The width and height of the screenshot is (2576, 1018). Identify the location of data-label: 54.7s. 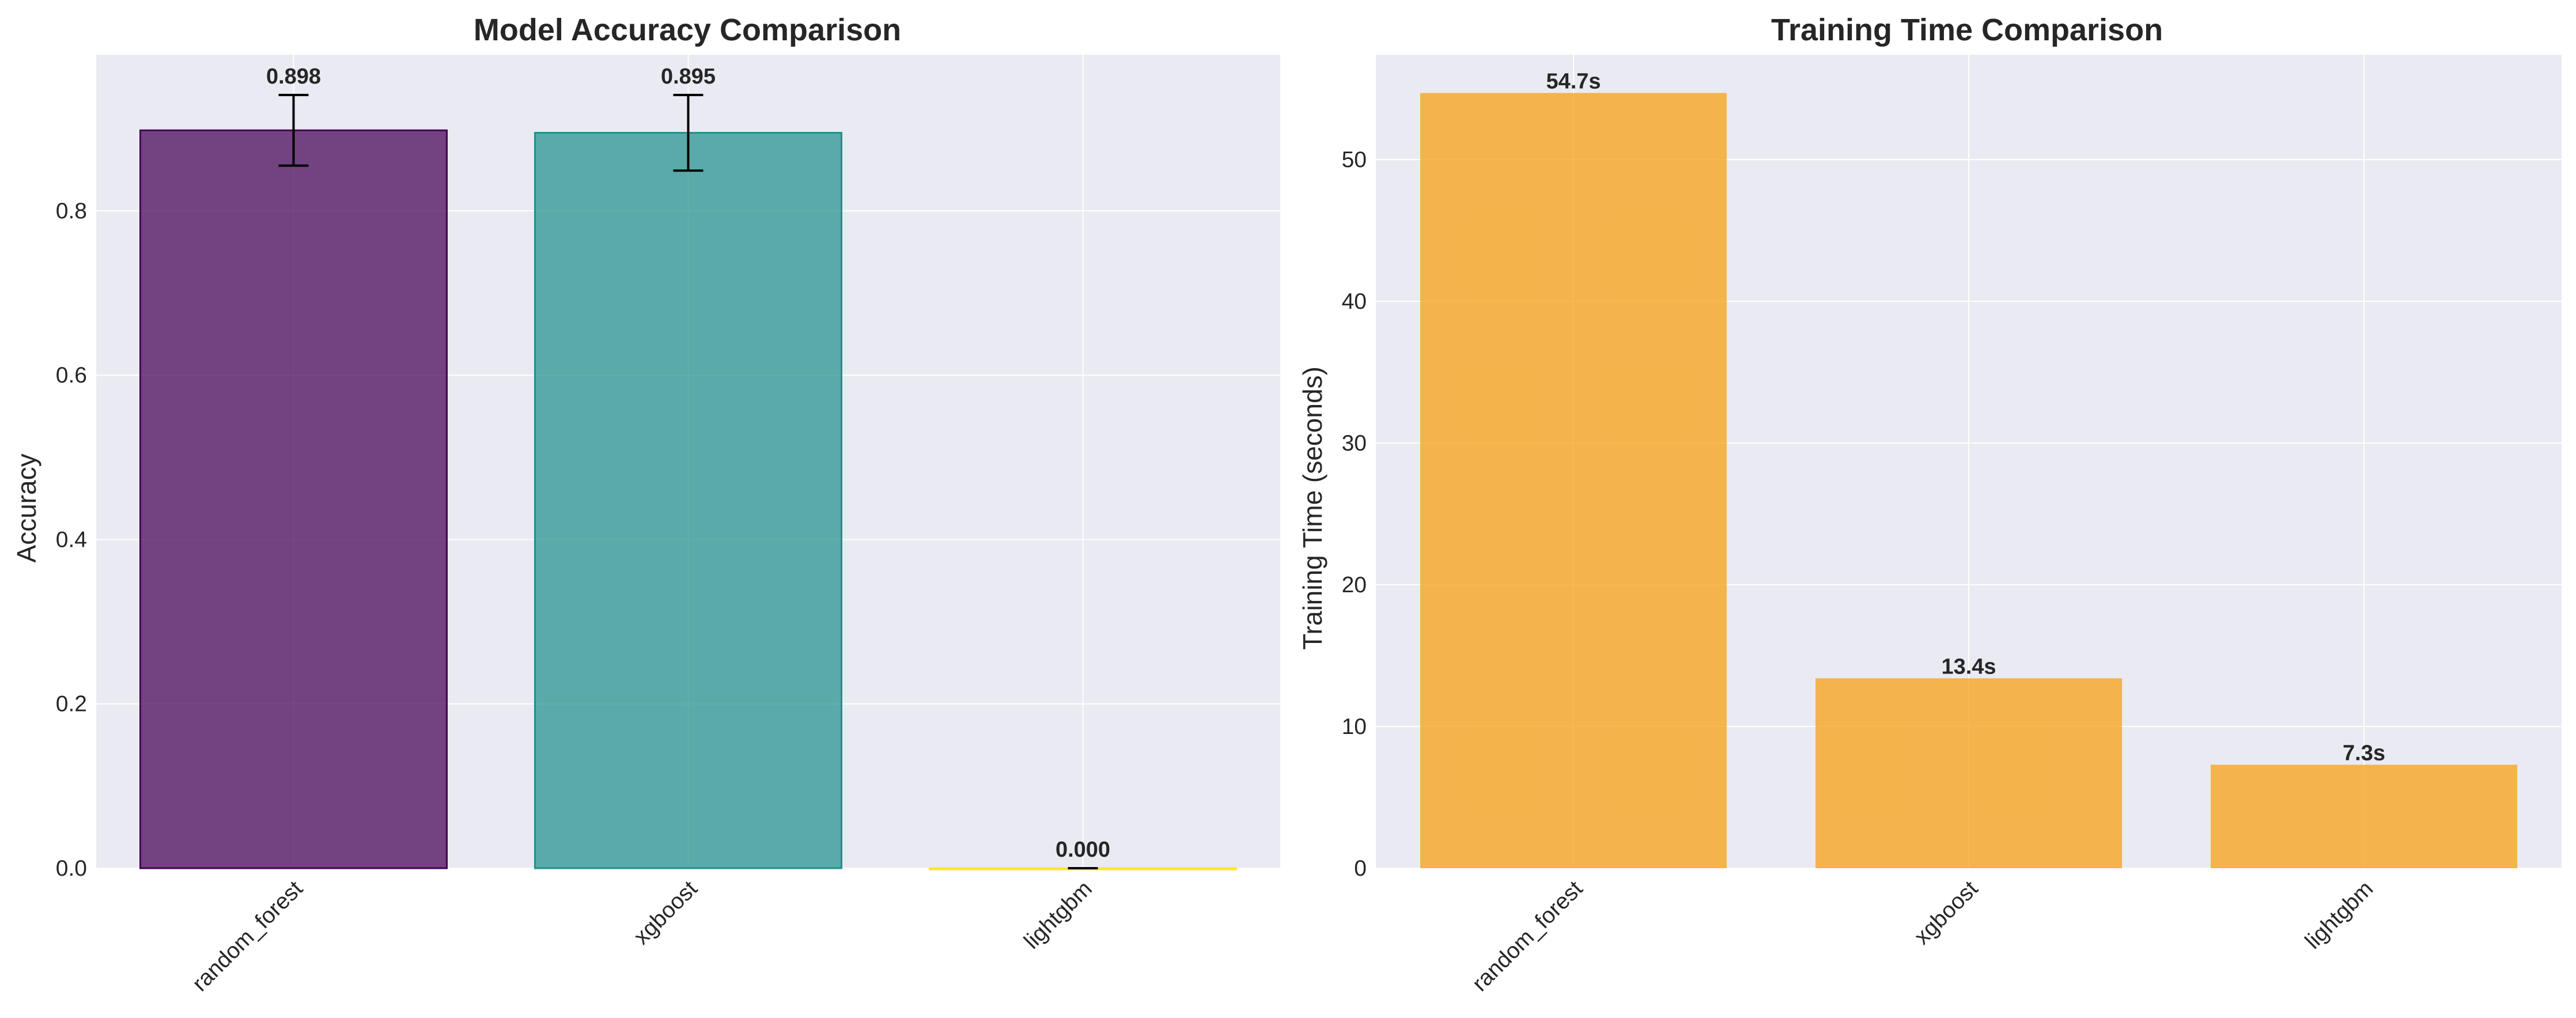
(1573, 81).